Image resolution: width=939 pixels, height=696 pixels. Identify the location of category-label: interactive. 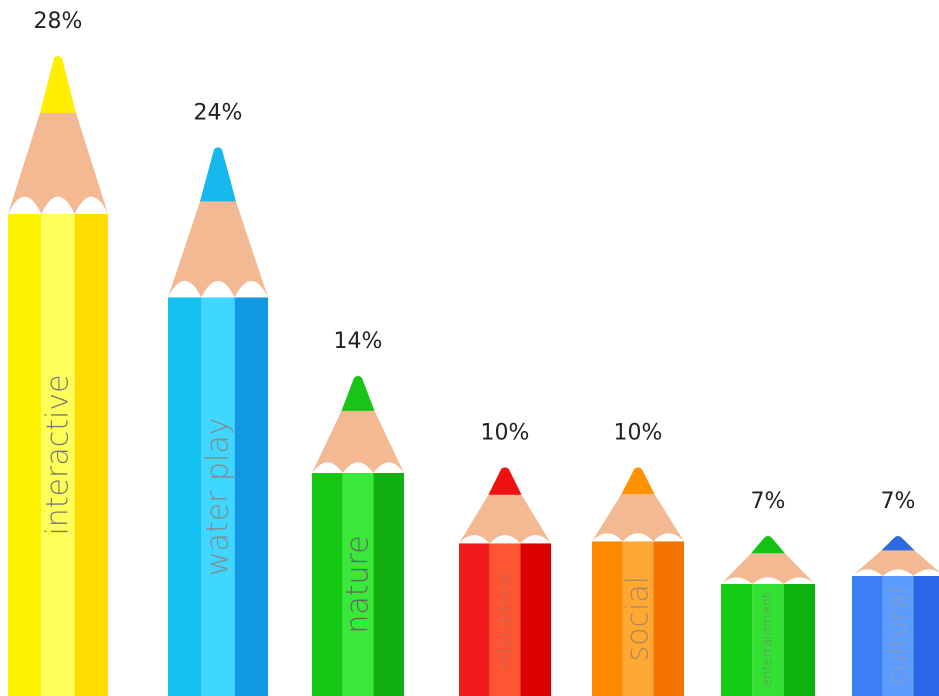
(58, 454).